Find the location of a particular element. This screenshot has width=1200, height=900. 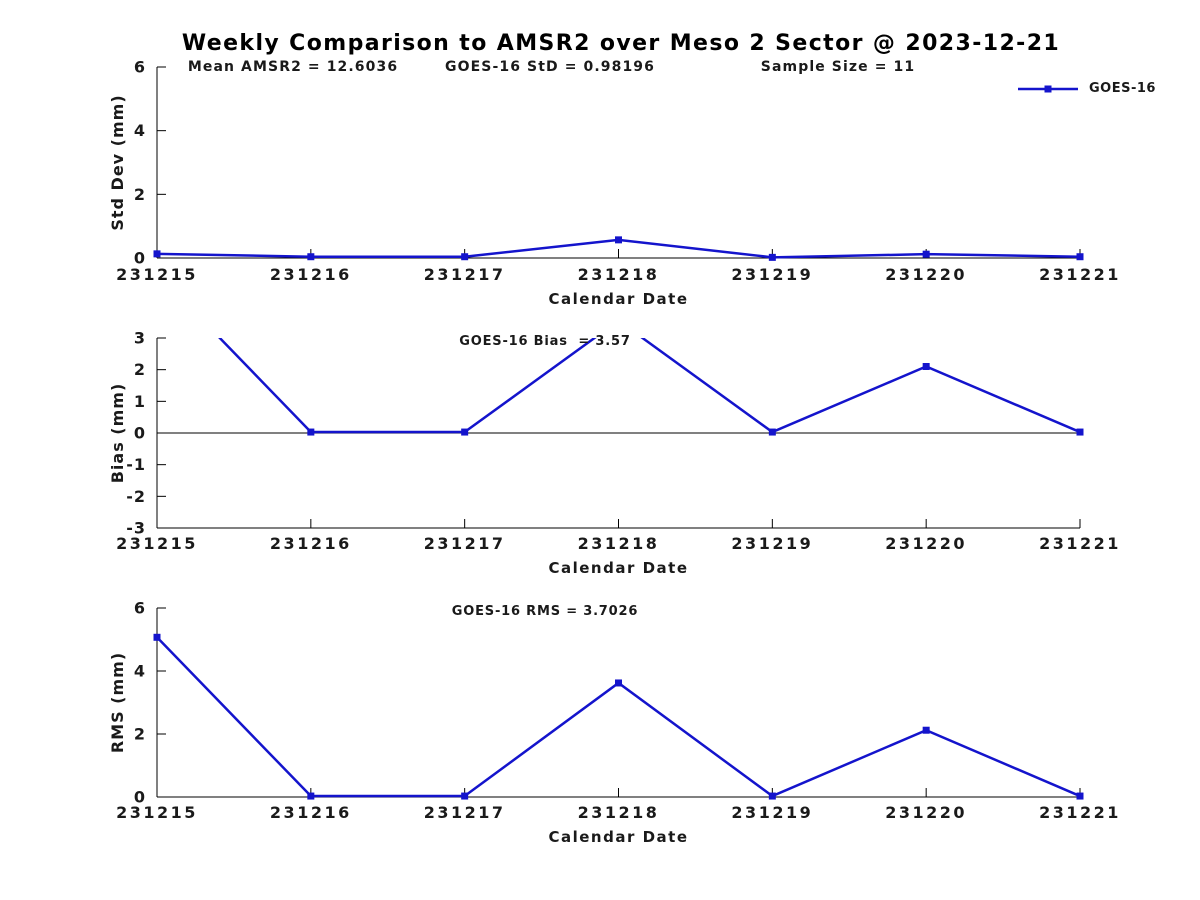

y-tick-label: -3 is located at coordinates (136, 528).